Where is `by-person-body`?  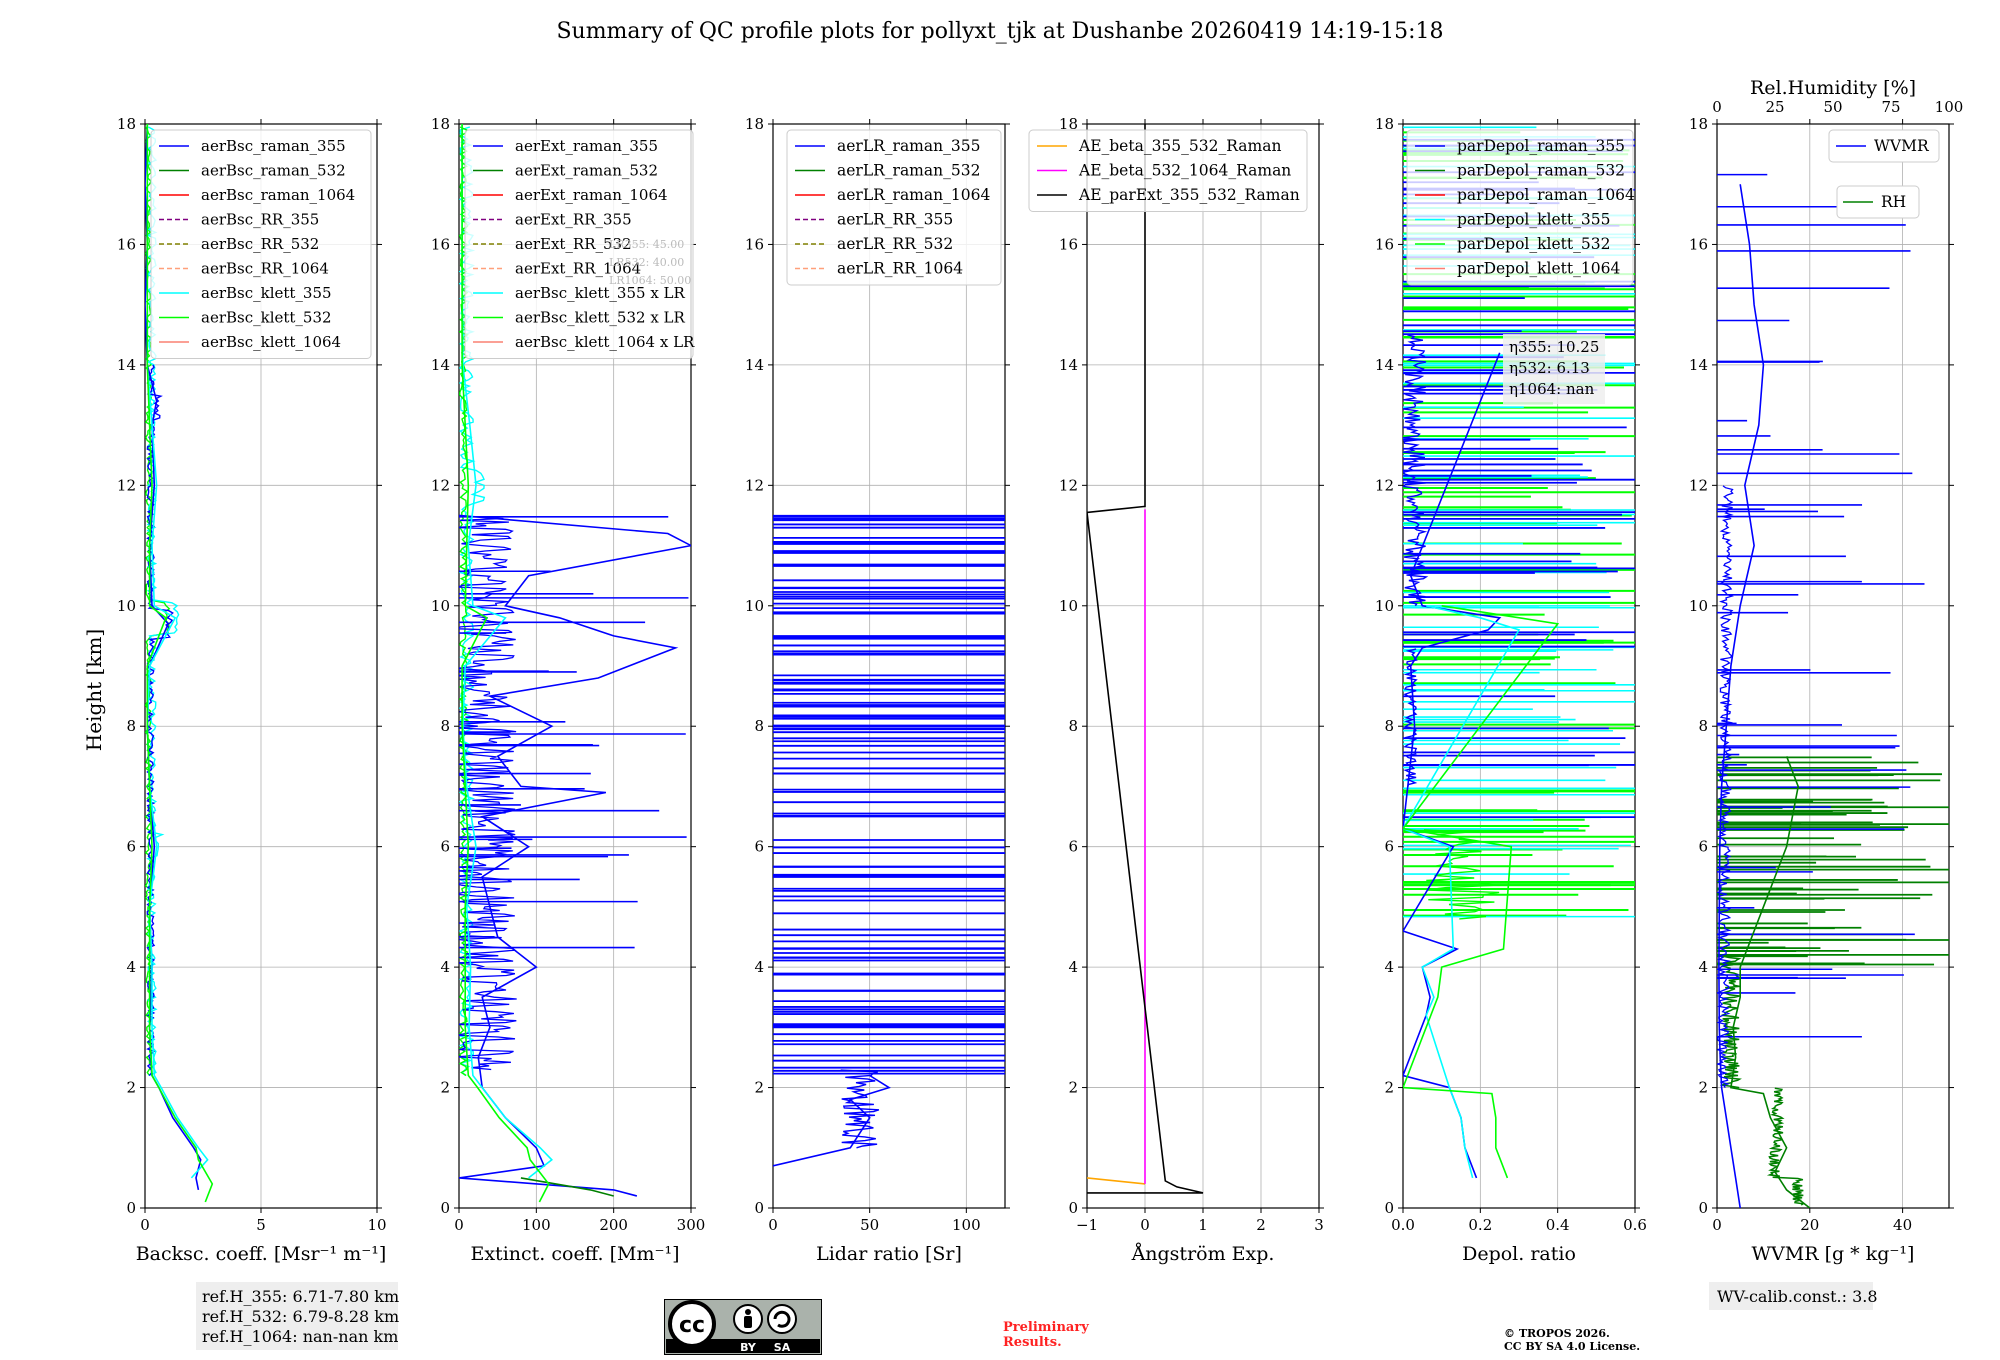
by-person-body is located at coordinates (748, 1322).